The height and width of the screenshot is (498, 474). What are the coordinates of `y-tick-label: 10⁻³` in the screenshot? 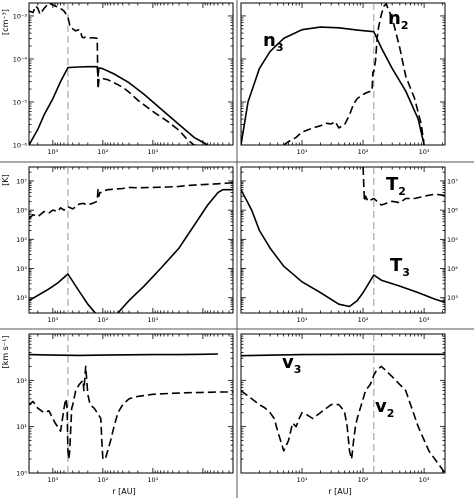 It's located at (20, 16).